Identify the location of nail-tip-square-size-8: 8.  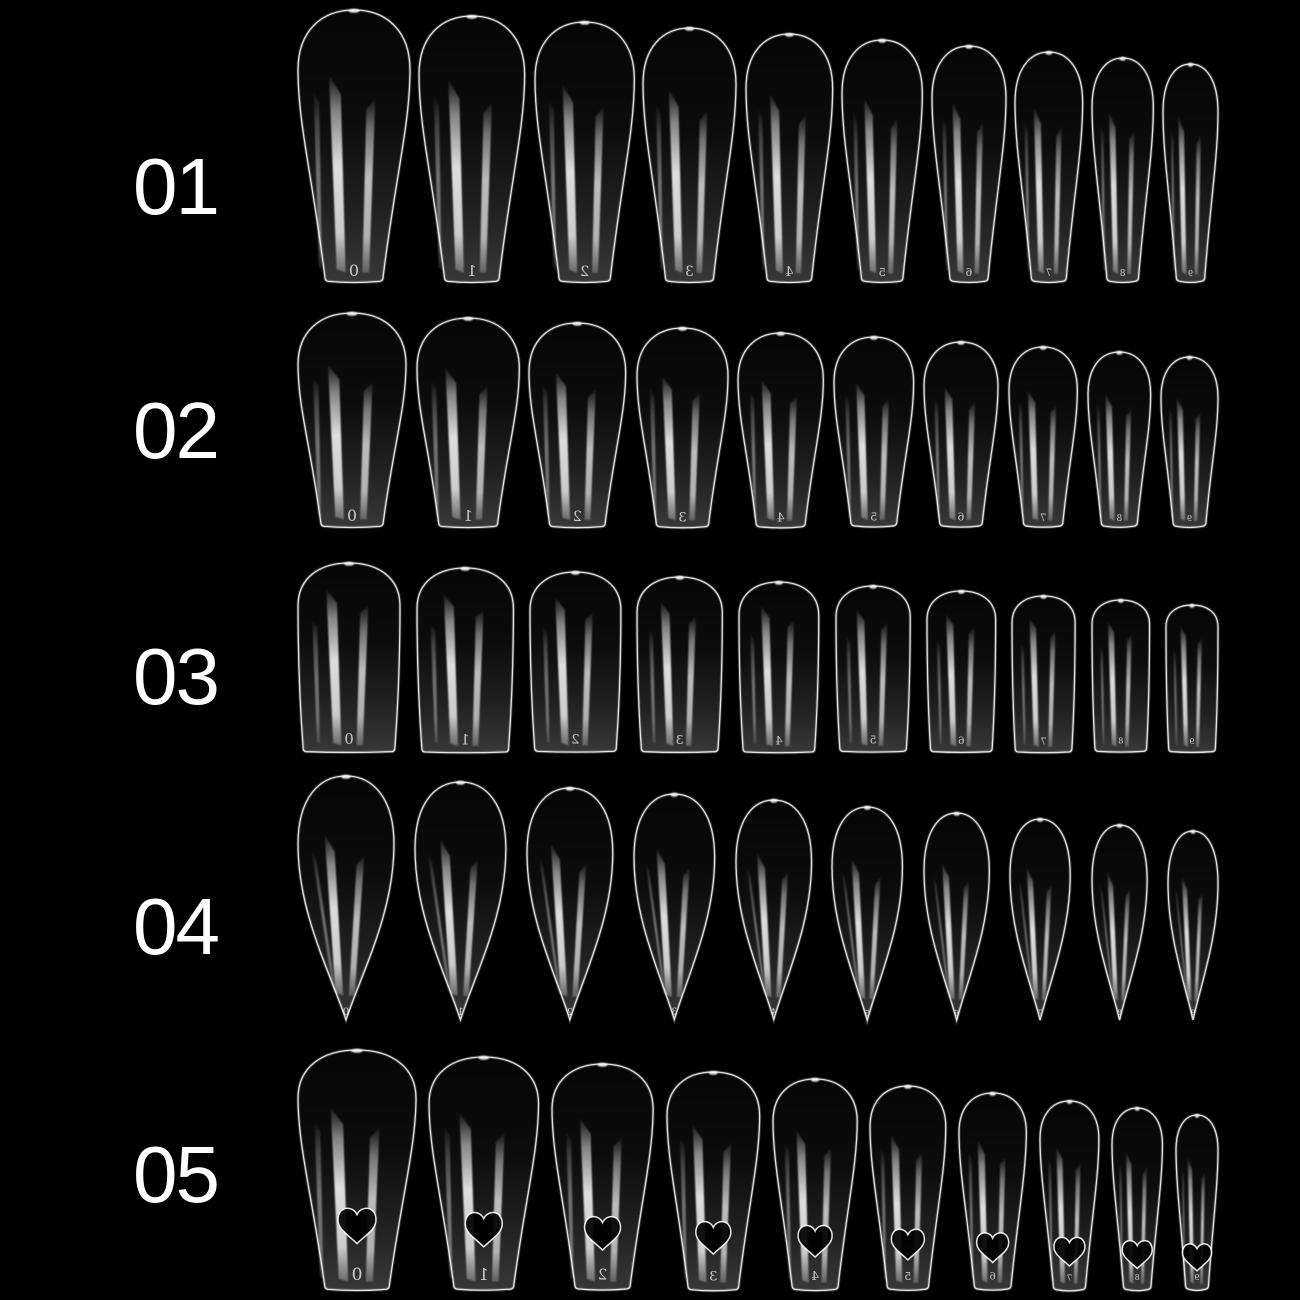
(1120, 676).